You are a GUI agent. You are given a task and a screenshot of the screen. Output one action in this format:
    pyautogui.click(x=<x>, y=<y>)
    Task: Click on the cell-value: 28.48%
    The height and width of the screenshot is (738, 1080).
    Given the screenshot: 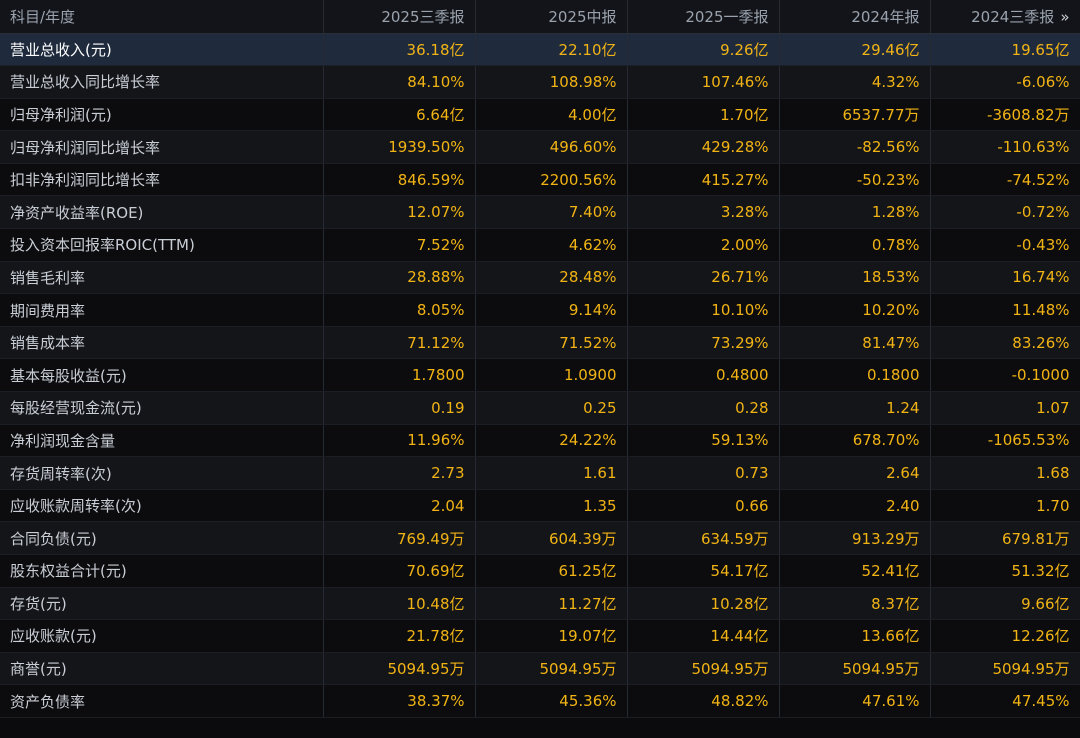 What is the action you would take?
    pyautogui.click(x=551, y=278)
    